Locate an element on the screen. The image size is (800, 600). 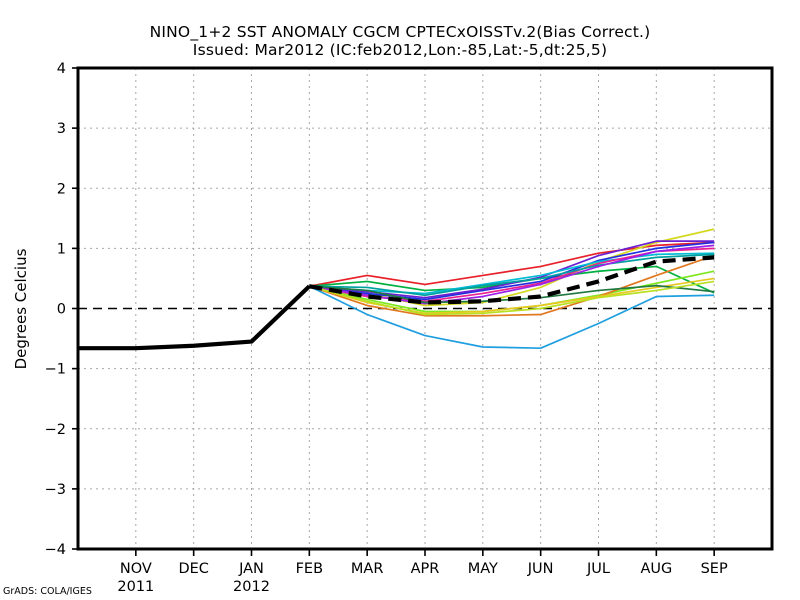
grads-credit: GrADS: COLA/IGES is located at coordinates (47, 591).